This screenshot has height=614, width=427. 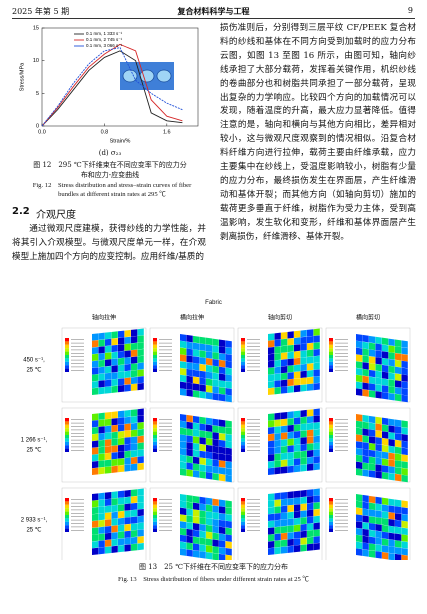 I want to click on column-header: 轴向拉伸, so click(x=104, y=318).